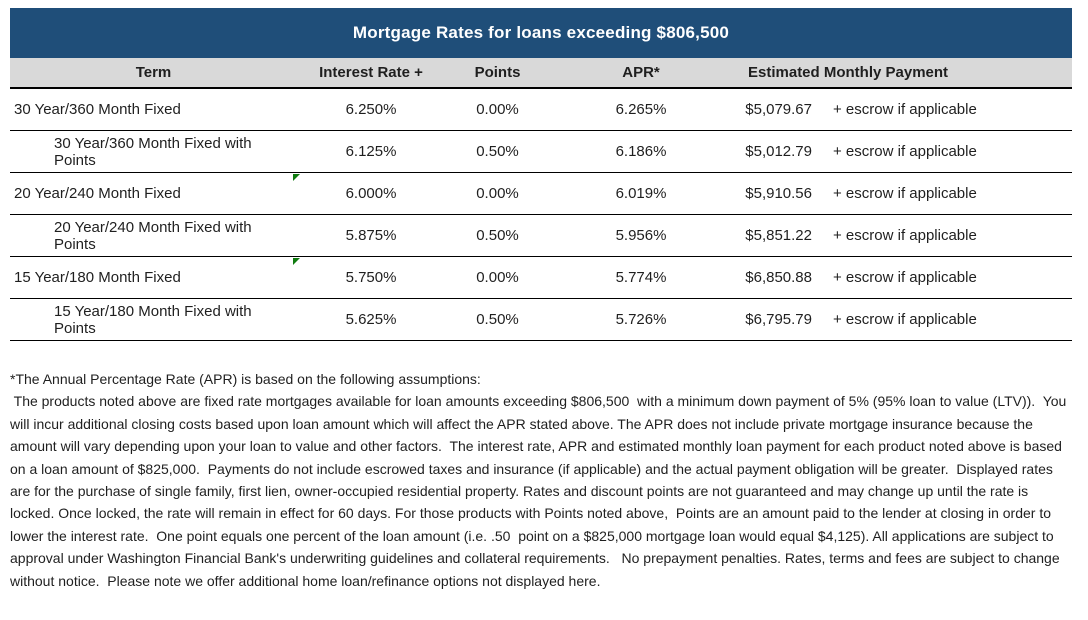 Image resolution: width=1088 pixels, height=620 pixels. What do you see at coordinates (153, 151) in the screenshot?
I see `term-cell: 30 Year/360 Month Fixed with Points` at bounding box center [153, 151].